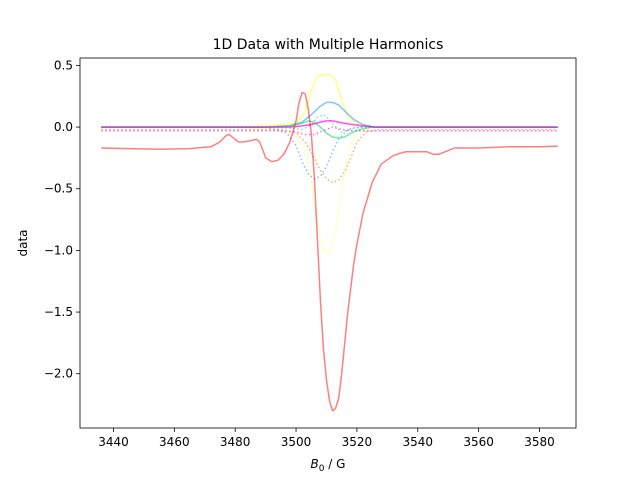 The width and height of the screenshot is (640, 480). What do you see at coordinates (326, 438) in the screenshot?
I see `x-axis-ticks: 3440 3460 3480 3500 3520 3540 3560 3580` at bounding box center [326, 438].